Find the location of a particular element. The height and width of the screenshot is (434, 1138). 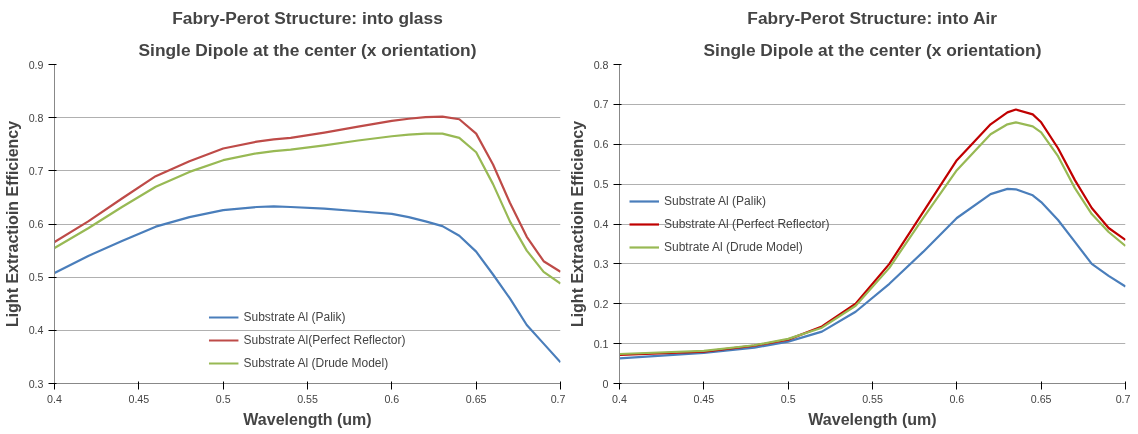

legend-label: Substrate Al(Perfect Reflector) is located at coordinates (324, 340).